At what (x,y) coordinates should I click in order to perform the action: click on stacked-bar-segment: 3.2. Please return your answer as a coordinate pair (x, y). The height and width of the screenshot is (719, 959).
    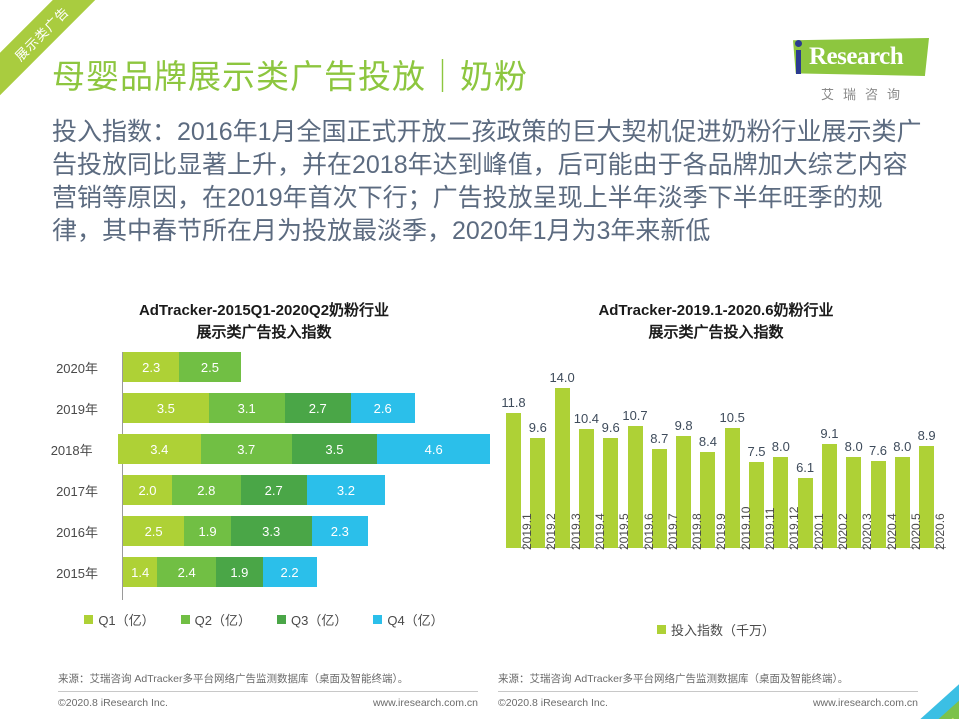
    Looking at the image, I should click on (346, 490).